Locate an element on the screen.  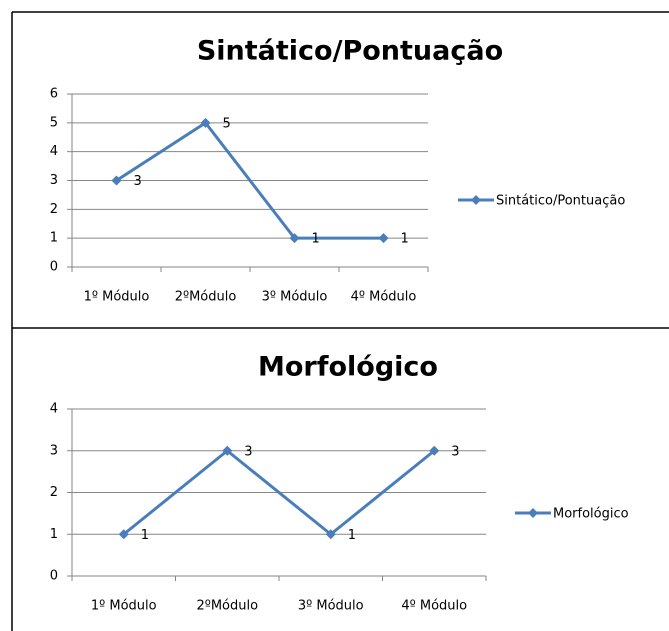
chart-title: Sintático/Pontuação is located at coordinates (350, 51).